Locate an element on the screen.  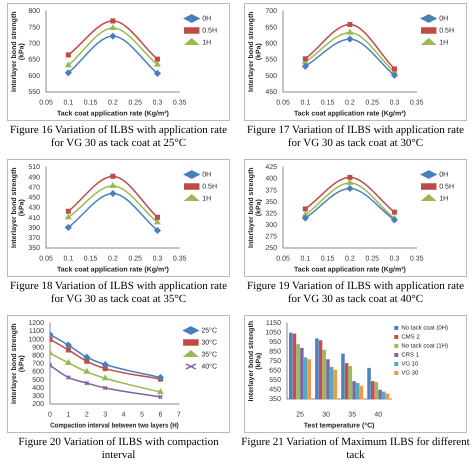
text: Figure 20 Variation of ILBS with compaction interval is located at coordinates (118, 449).